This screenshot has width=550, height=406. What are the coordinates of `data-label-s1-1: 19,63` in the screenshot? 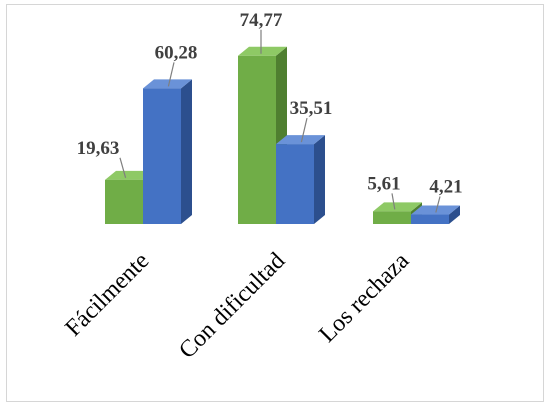 It's located at (98, 148).